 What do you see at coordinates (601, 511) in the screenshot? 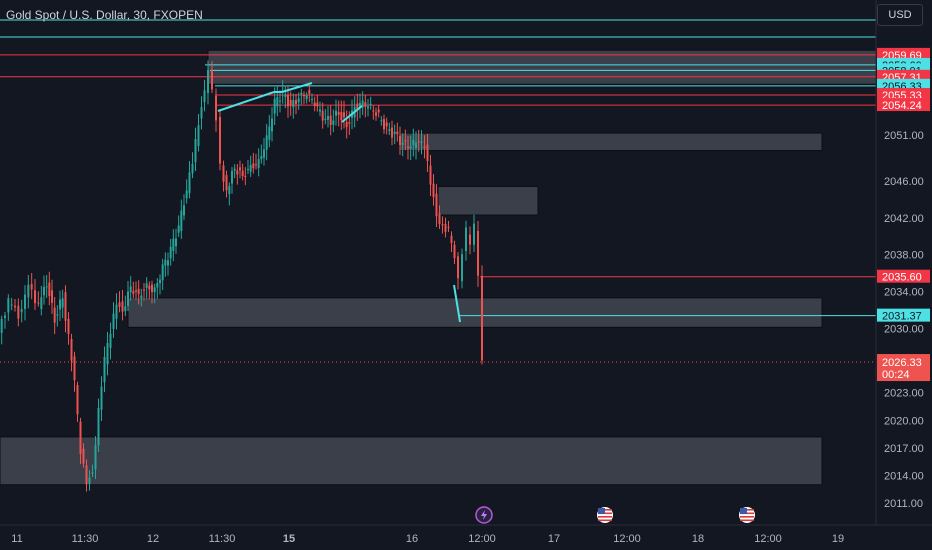
I see `flag-icon-canton` at bounding box center [601, 511].